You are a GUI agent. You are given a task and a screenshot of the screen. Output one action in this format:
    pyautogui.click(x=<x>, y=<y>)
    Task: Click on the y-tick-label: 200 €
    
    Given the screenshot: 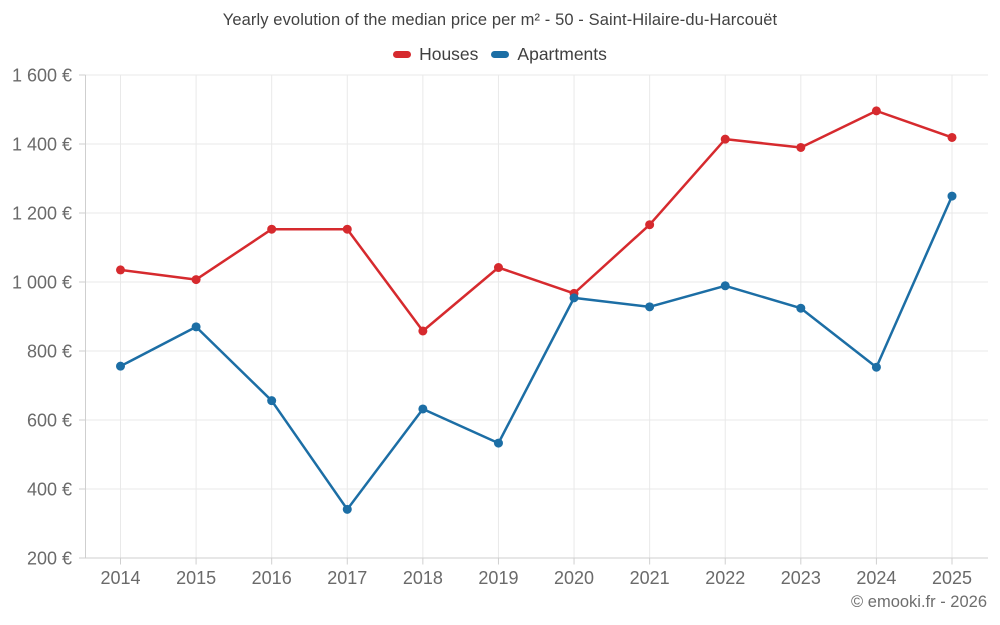 What is the action you would take?
    pyautogui.click(x=49, y=559)
    